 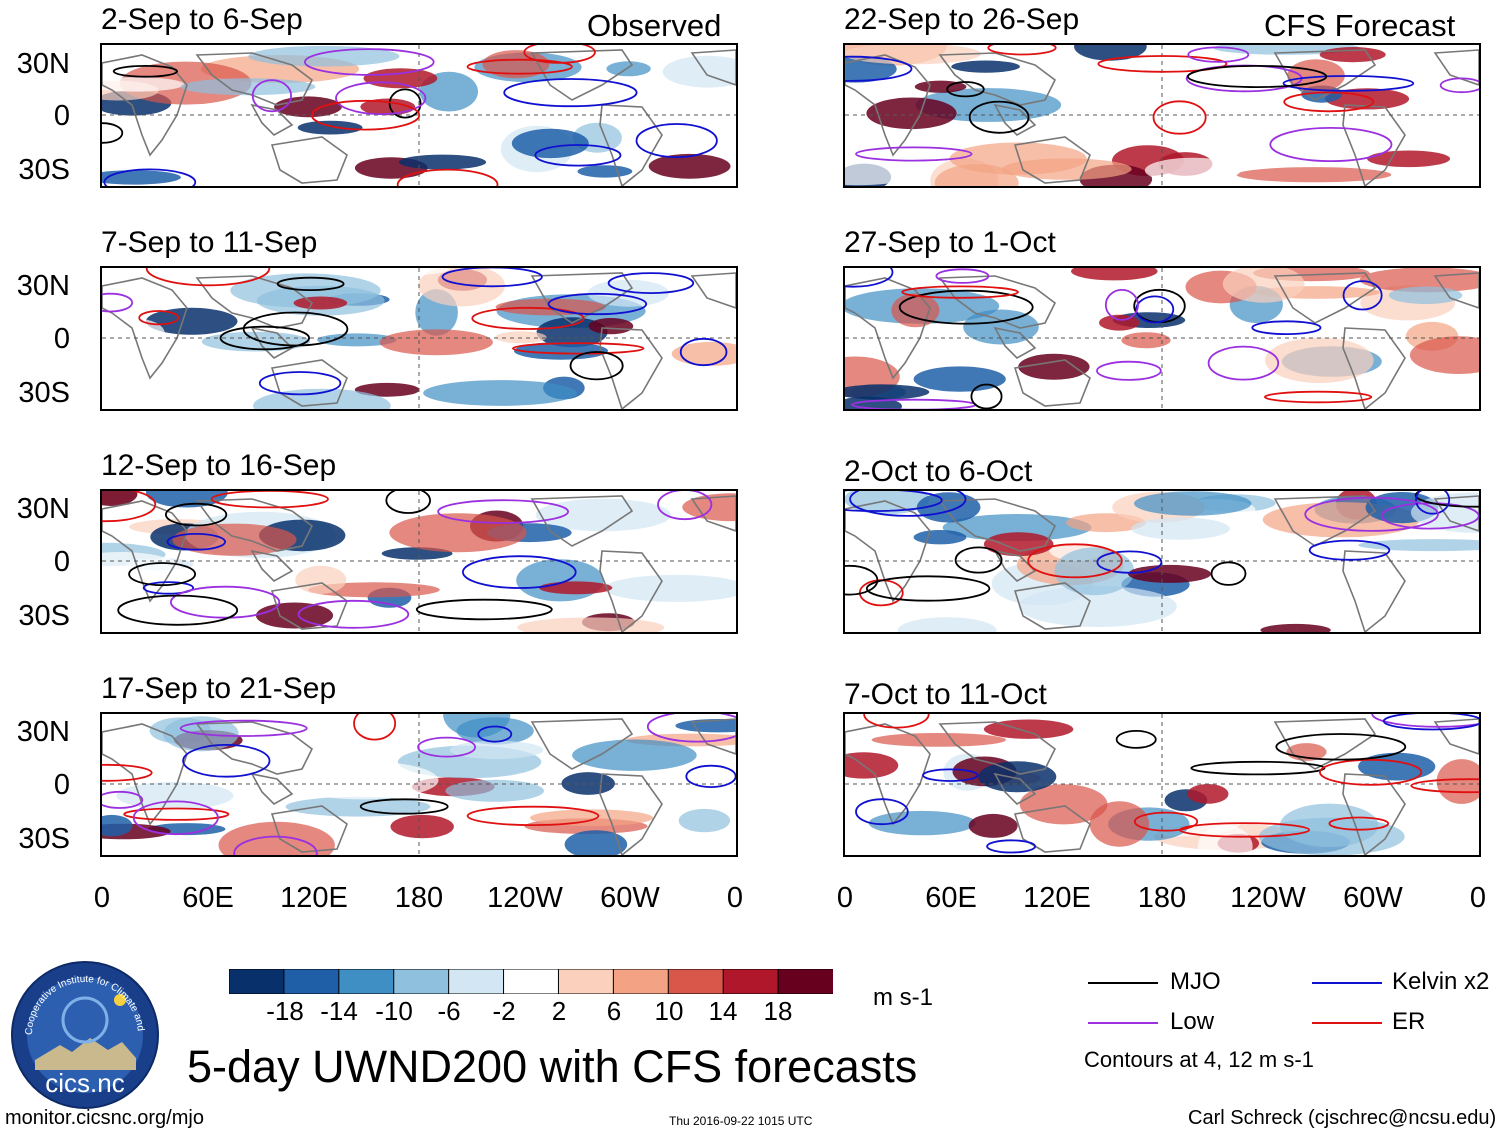 I want to click on colorbar-tick: 6, so click(x=614, y=1011).